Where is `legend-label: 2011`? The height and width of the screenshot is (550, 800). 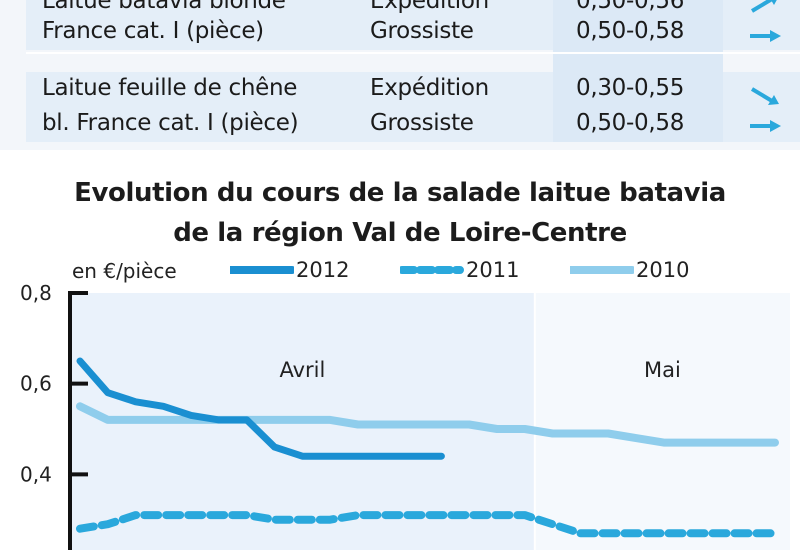 legend-label: 2011 is located at coordinates (493, 270).